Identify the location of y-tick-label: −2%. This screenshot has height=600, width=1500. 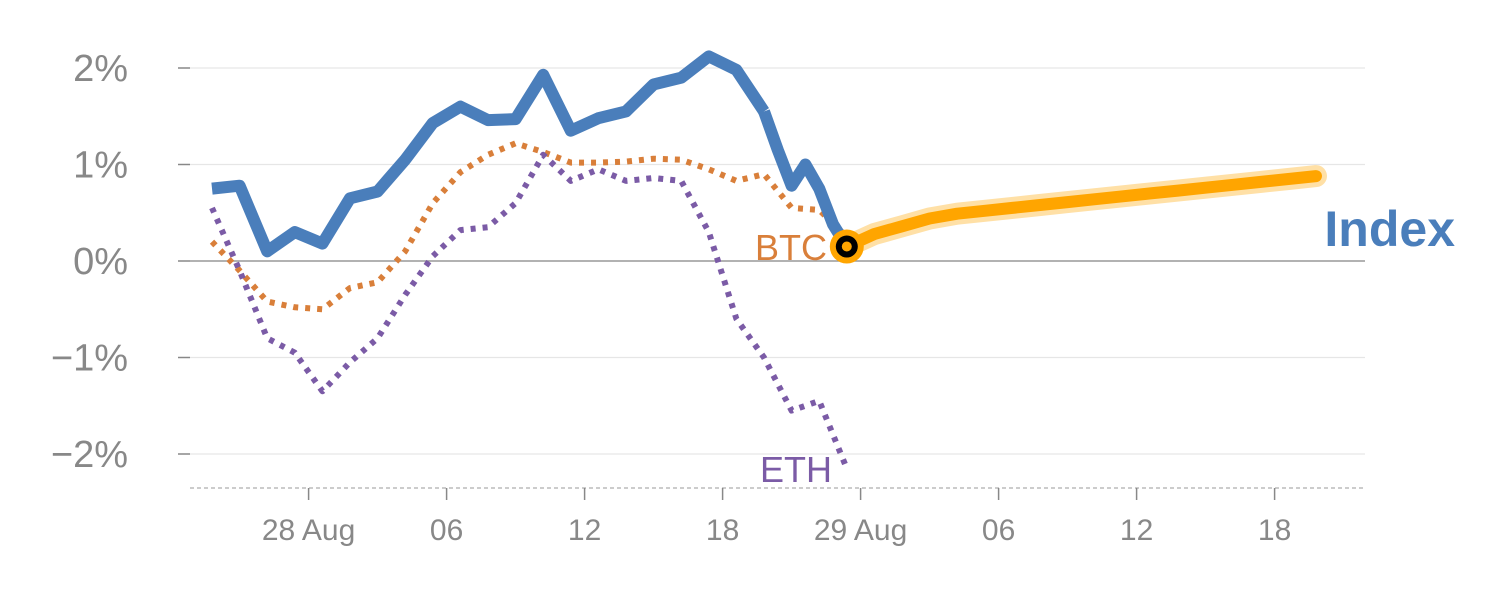
(89, 455).